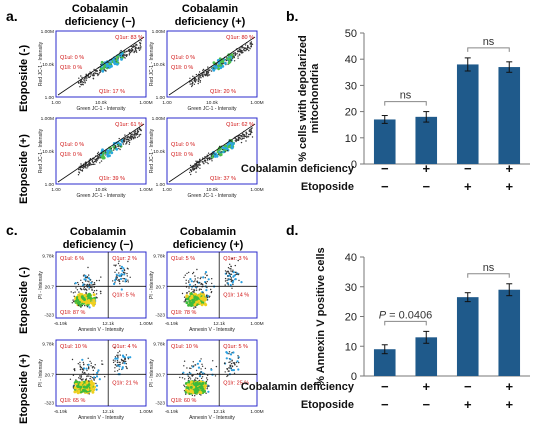 The width and height of the screenshot is (550, 430). What do you see at coordinates (292, 16) in the screenshot?
I see `panel-label-b: b.` at bounding box center [292, 16].